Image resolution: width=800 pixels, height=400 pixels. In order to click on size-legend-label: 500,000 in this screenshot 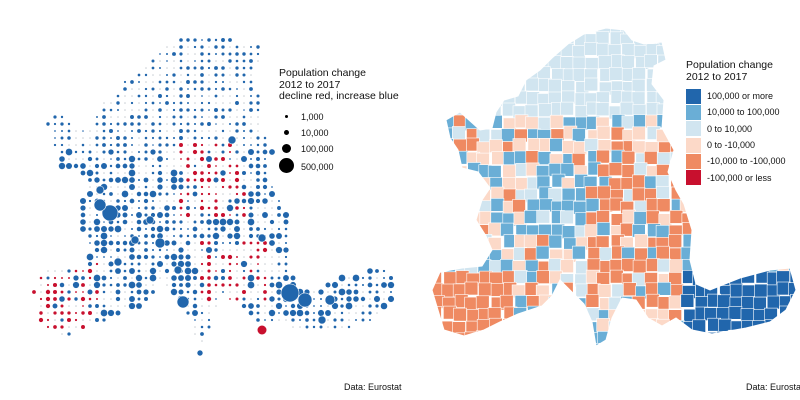, I will do `click(317, 166)`.